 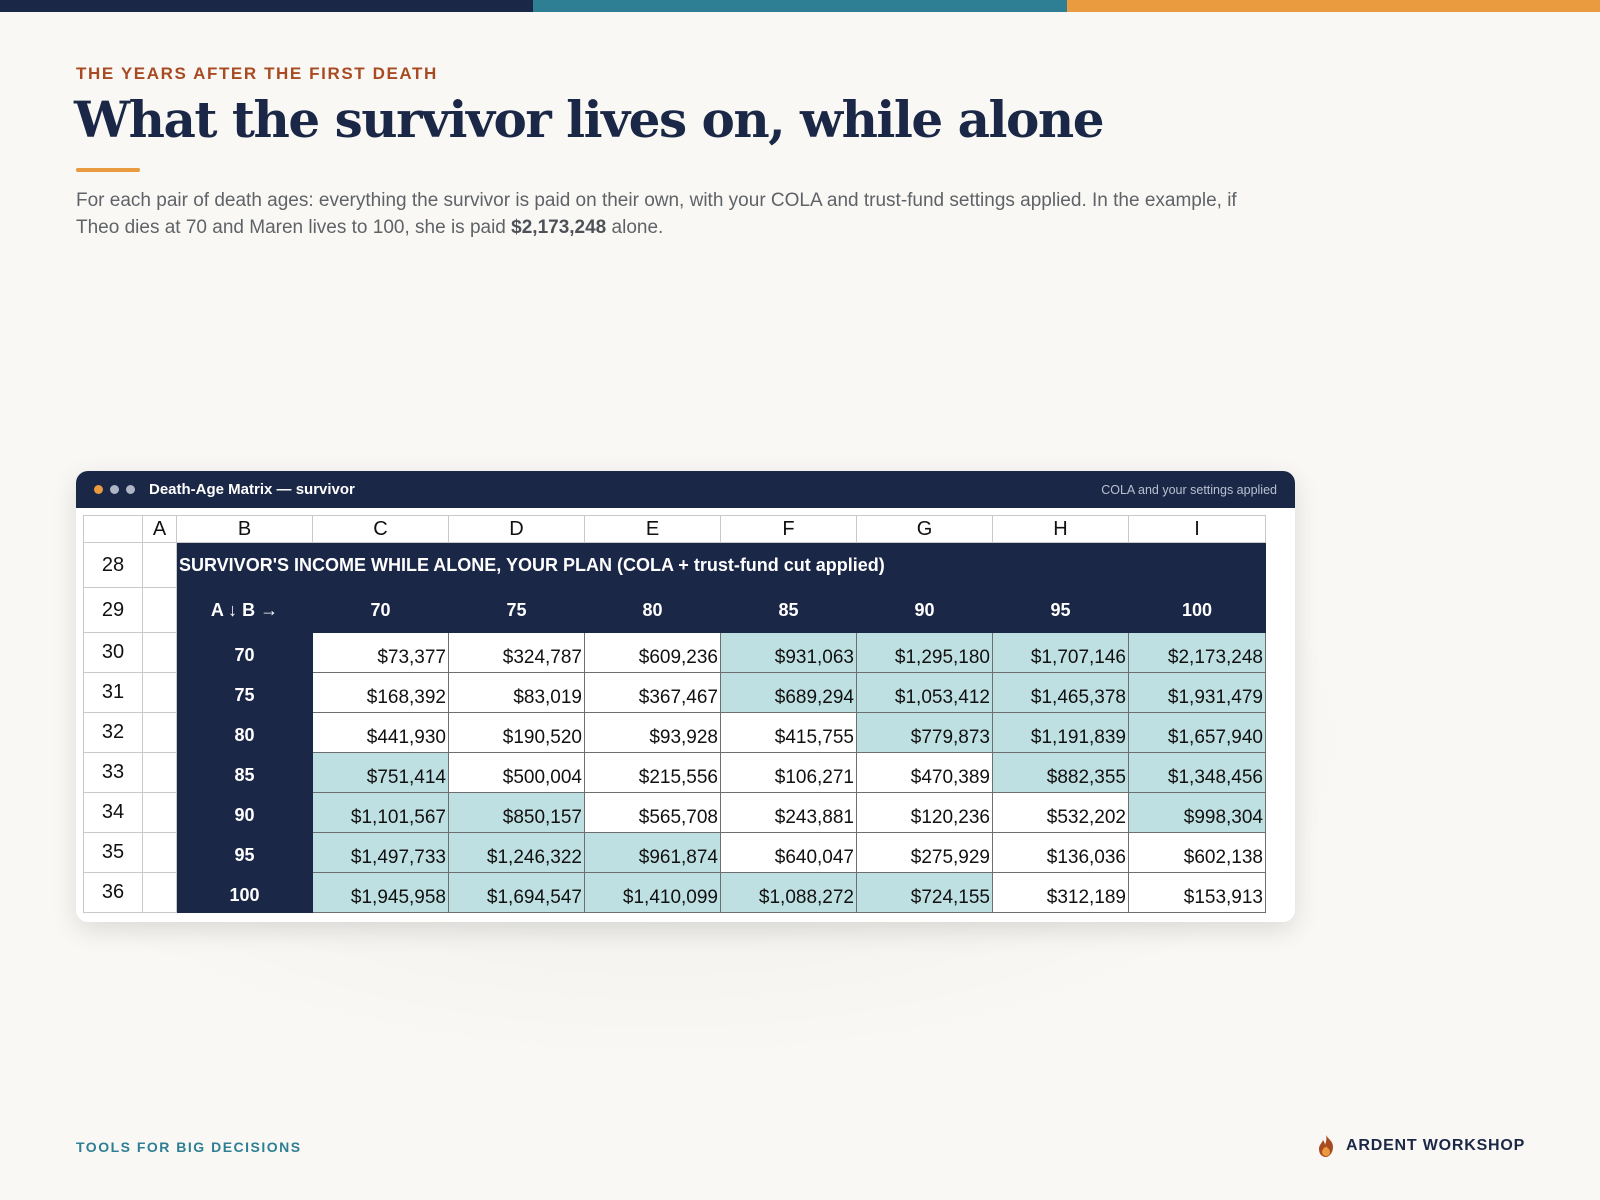 I want to click on matrix-cell: $565,708, so click(x=652, y=812).